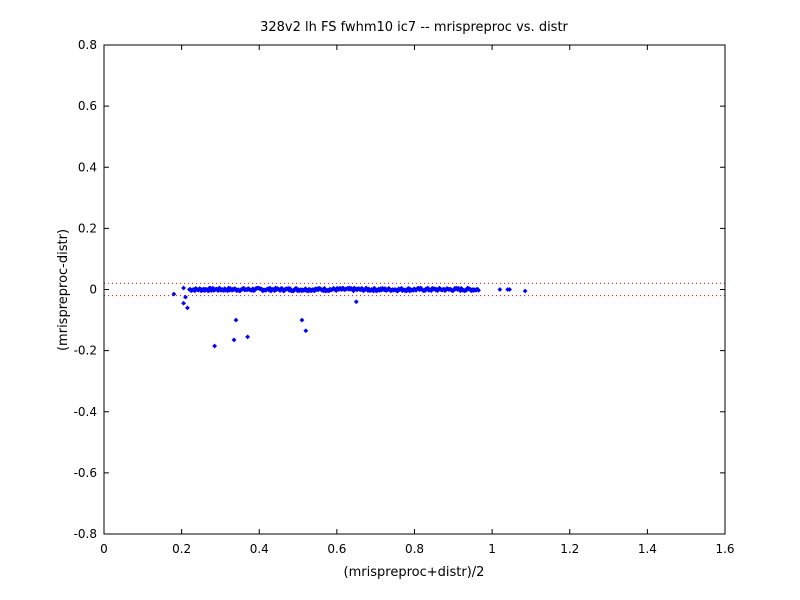  What do you see at coordinates (104, 549) in the screenshot?
I see `x-tick-label: 0` at bounding box center [104, 549].